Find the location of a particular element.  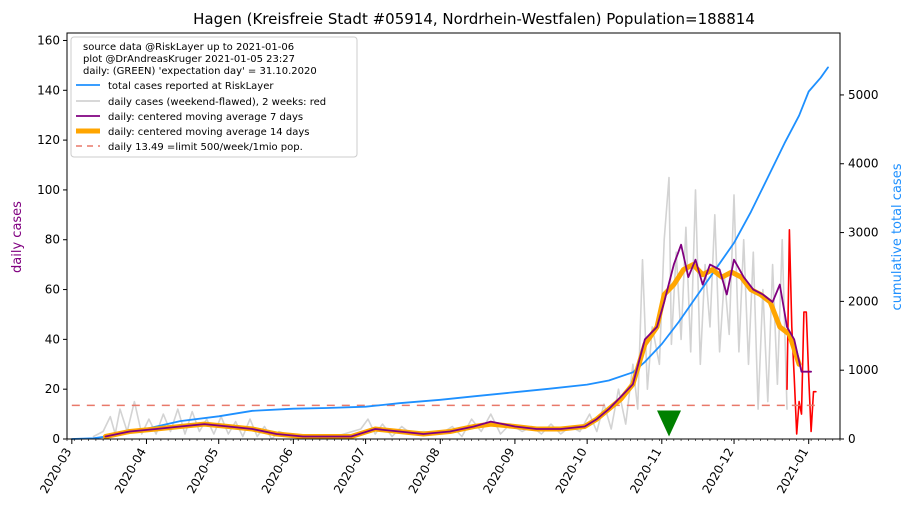

x-tick-label: 2020-09 is located at coordinates (498, 471).